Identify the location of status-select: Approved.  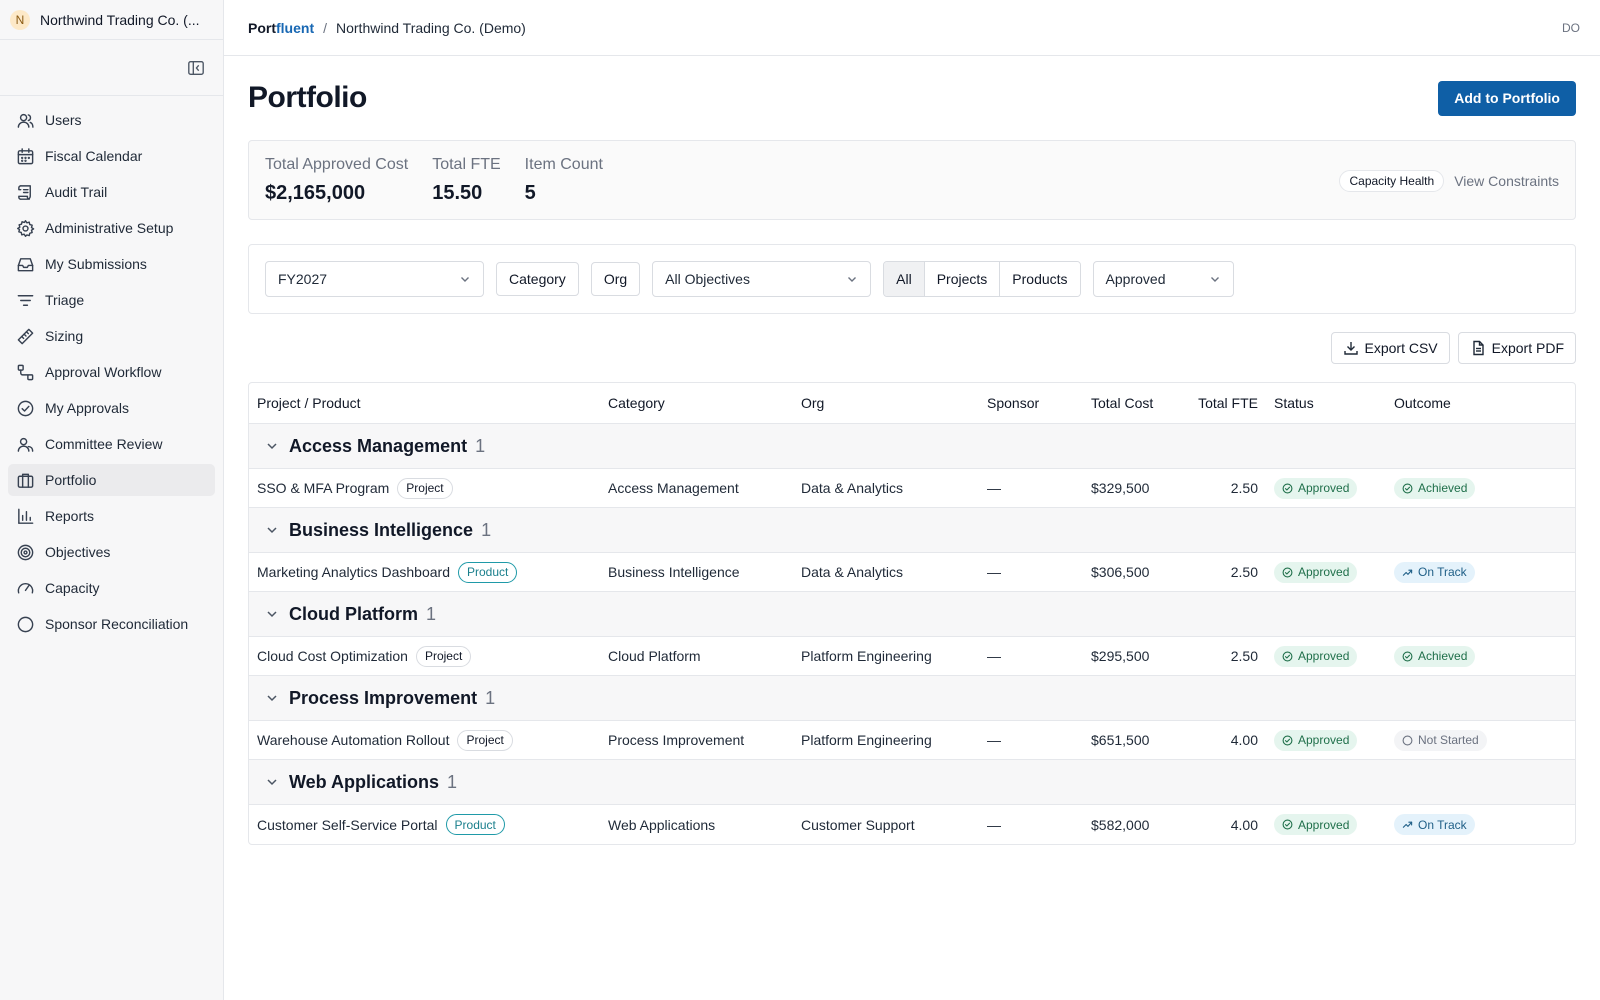
(1163, 279).